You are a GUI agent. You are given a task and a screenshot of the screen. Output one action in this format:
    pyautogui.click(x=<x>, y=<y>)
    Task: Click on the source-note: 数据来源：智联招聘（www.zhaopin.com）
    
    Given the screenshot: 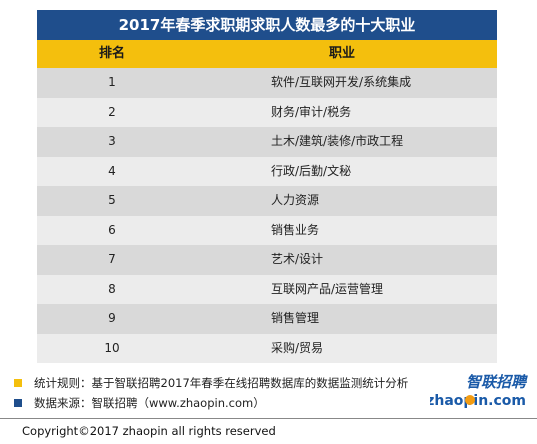 What is the action you would take?
    pyautogui.click(x=211, y=403)
    